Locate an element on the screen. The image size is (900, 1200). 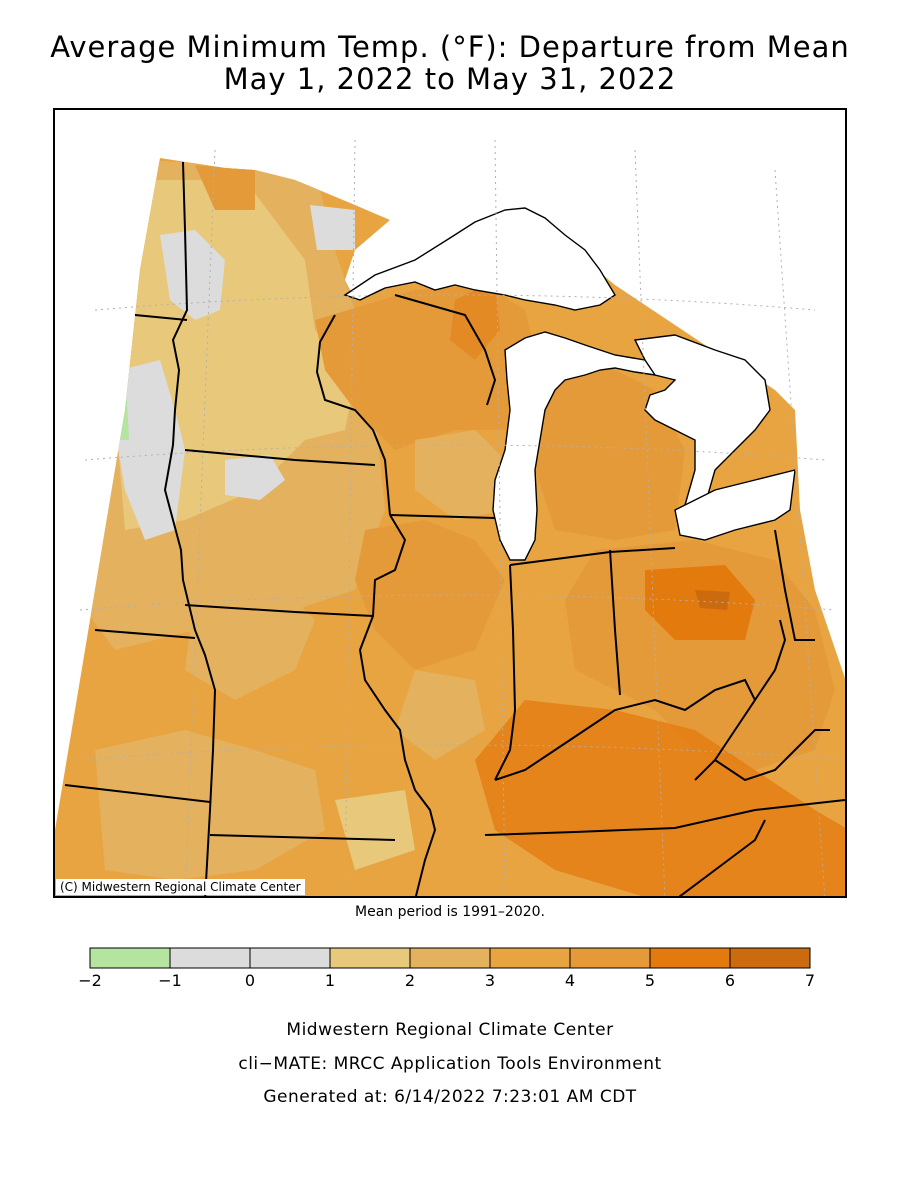
legend-tick-label: 2 is located at coordinates (410, 980).